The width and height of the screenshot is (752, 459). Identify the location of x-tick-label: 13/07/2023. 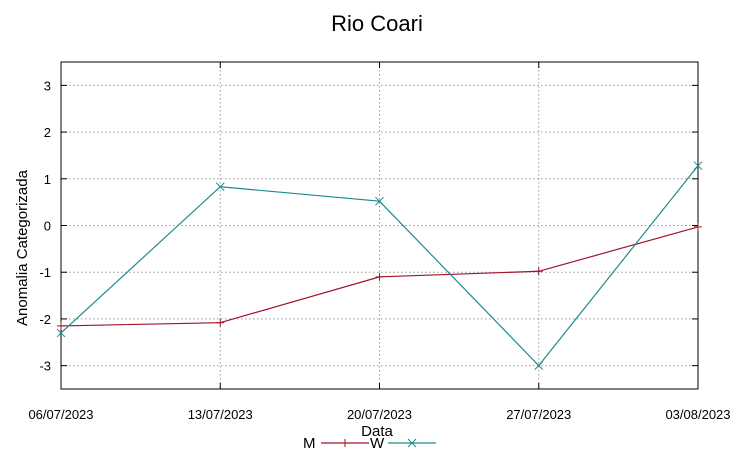
(220, 414).